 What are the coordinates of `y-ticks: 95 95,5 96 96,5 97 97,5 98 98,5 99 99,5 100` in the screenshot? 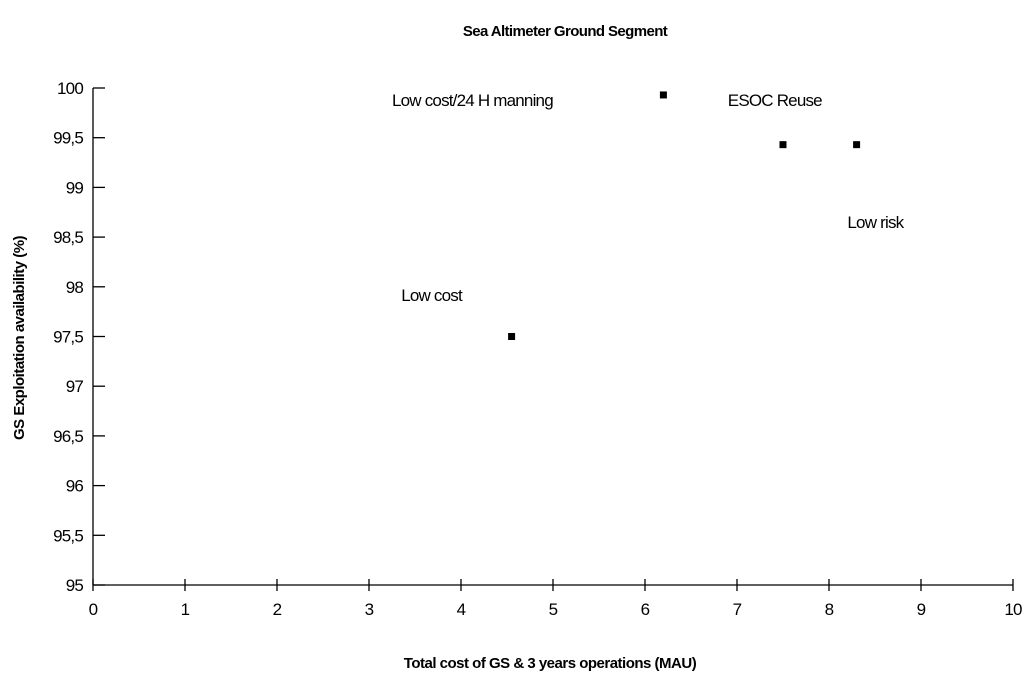 It's located at (79, 337).